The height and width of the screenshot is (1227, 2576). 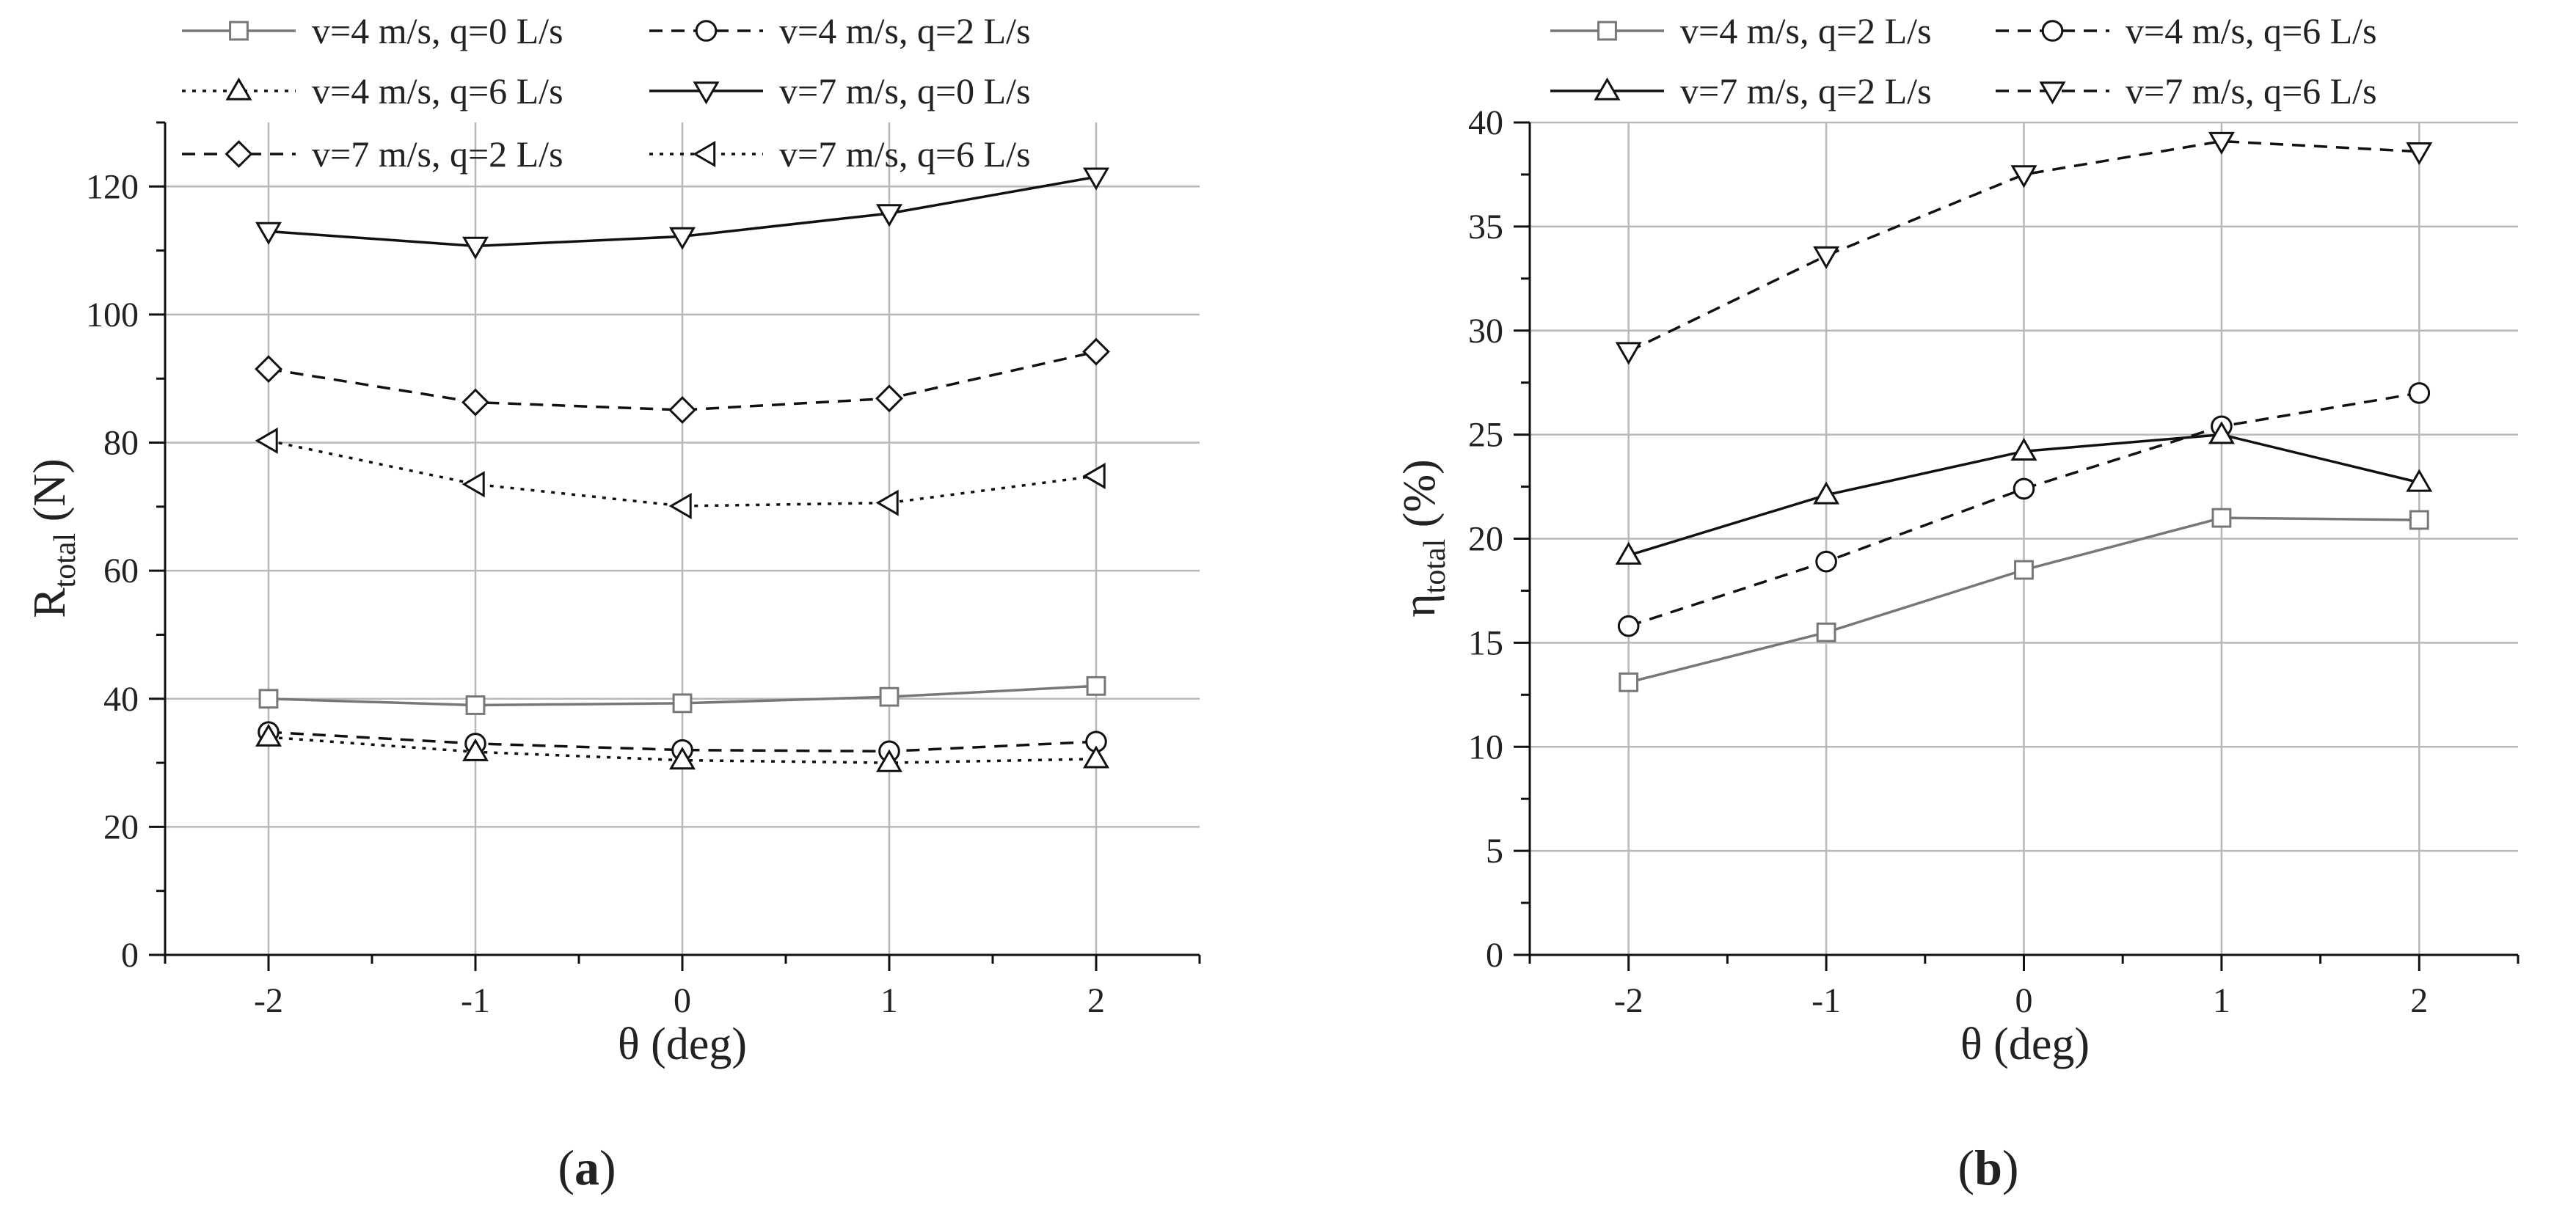 I want to click on x-axis-label: θ (deg), so click(x=683, y=1044).